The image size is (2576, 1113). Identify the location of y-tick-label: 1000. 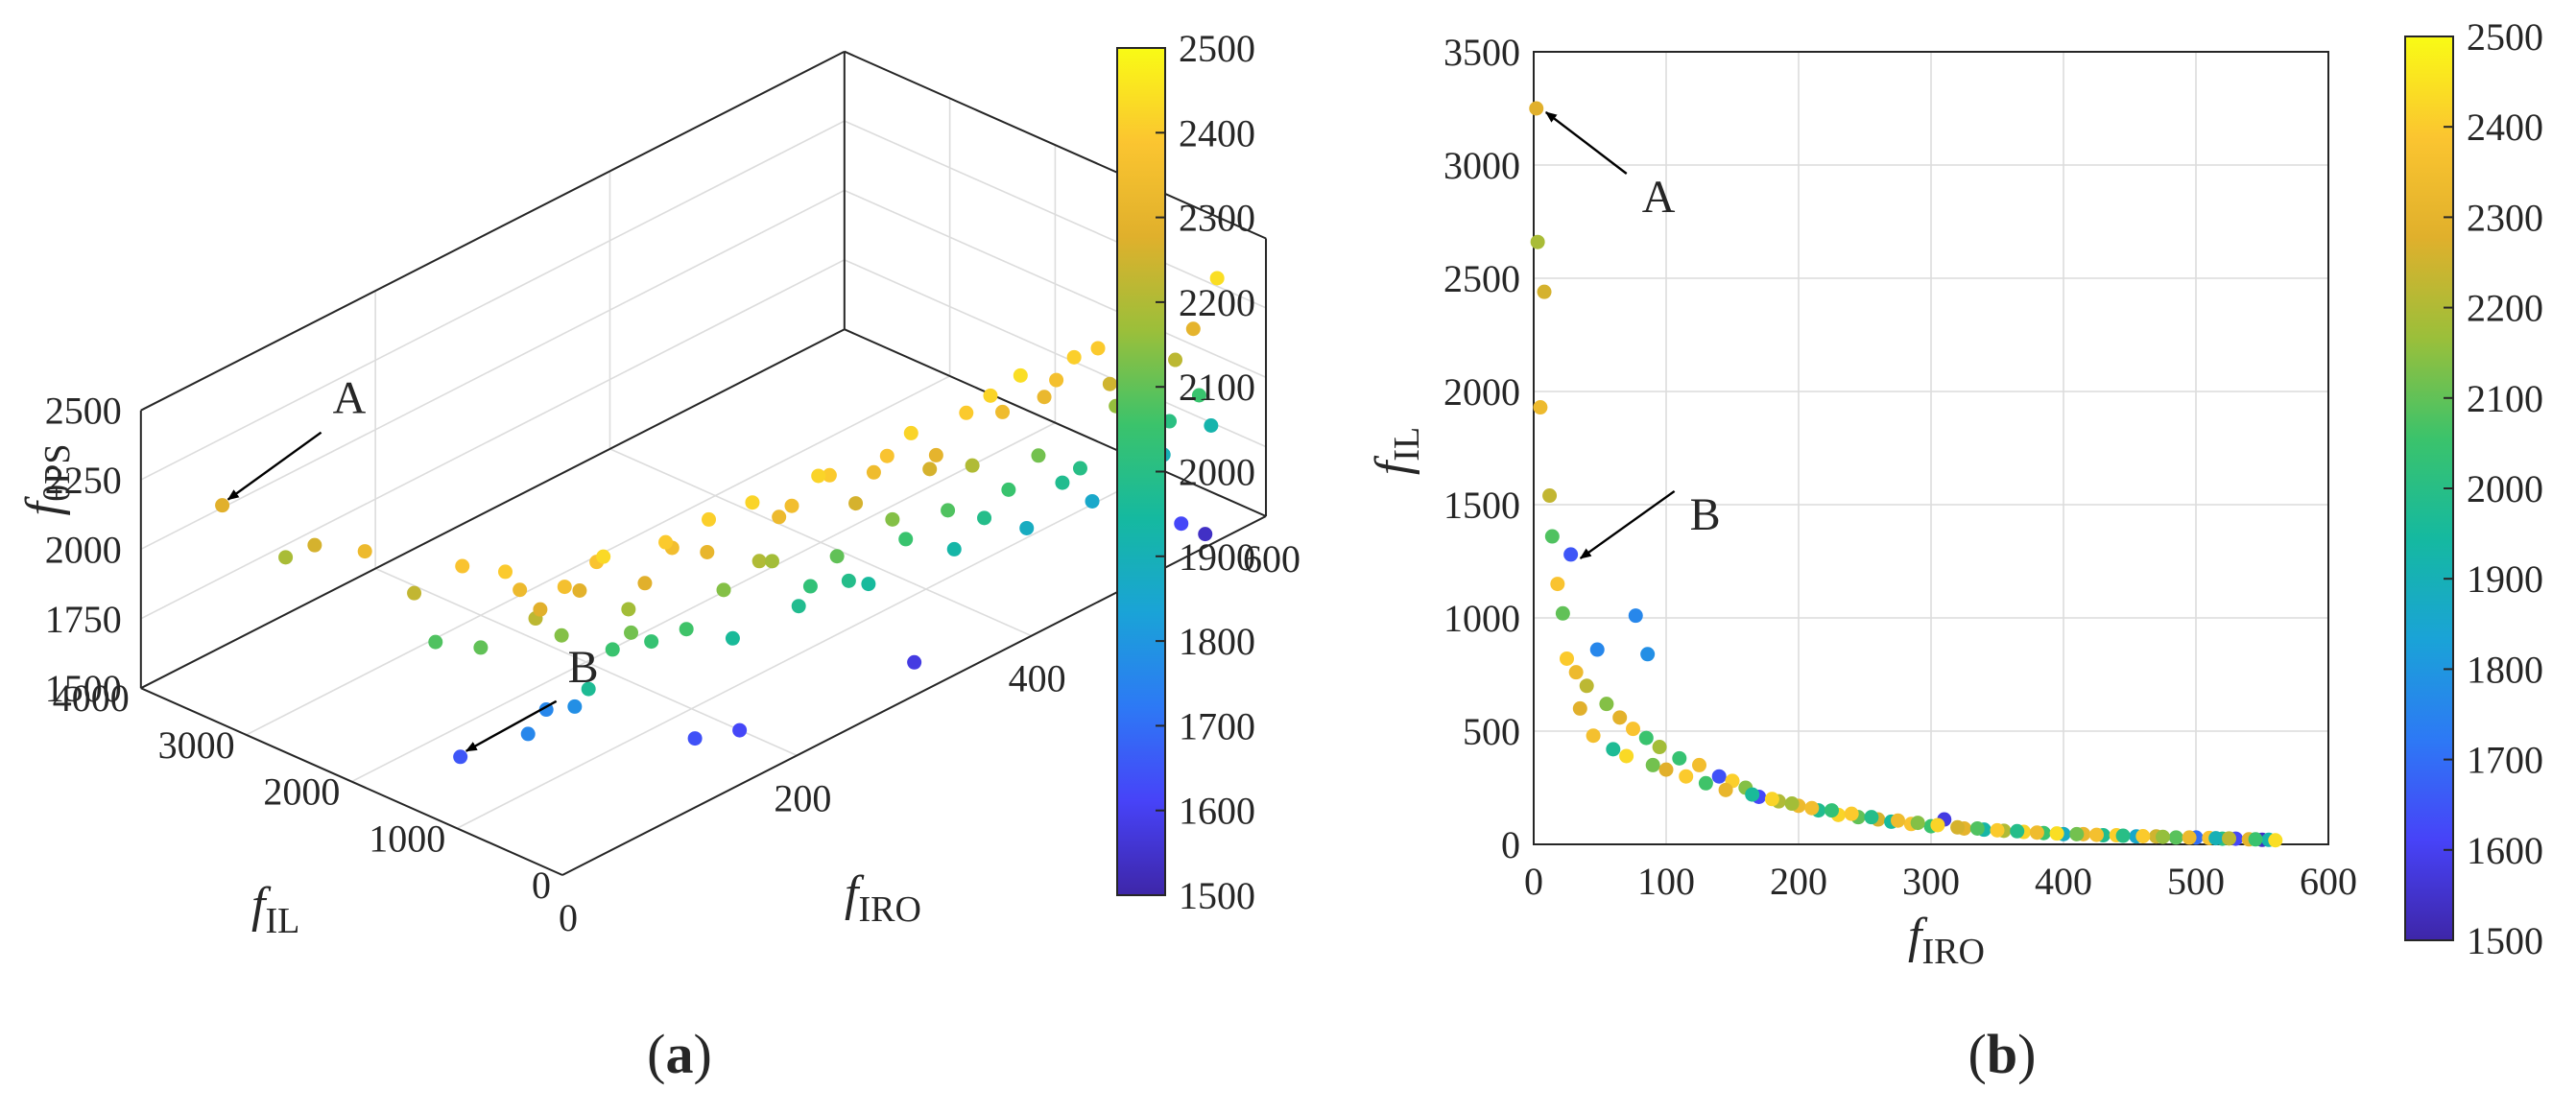
(407, 838).